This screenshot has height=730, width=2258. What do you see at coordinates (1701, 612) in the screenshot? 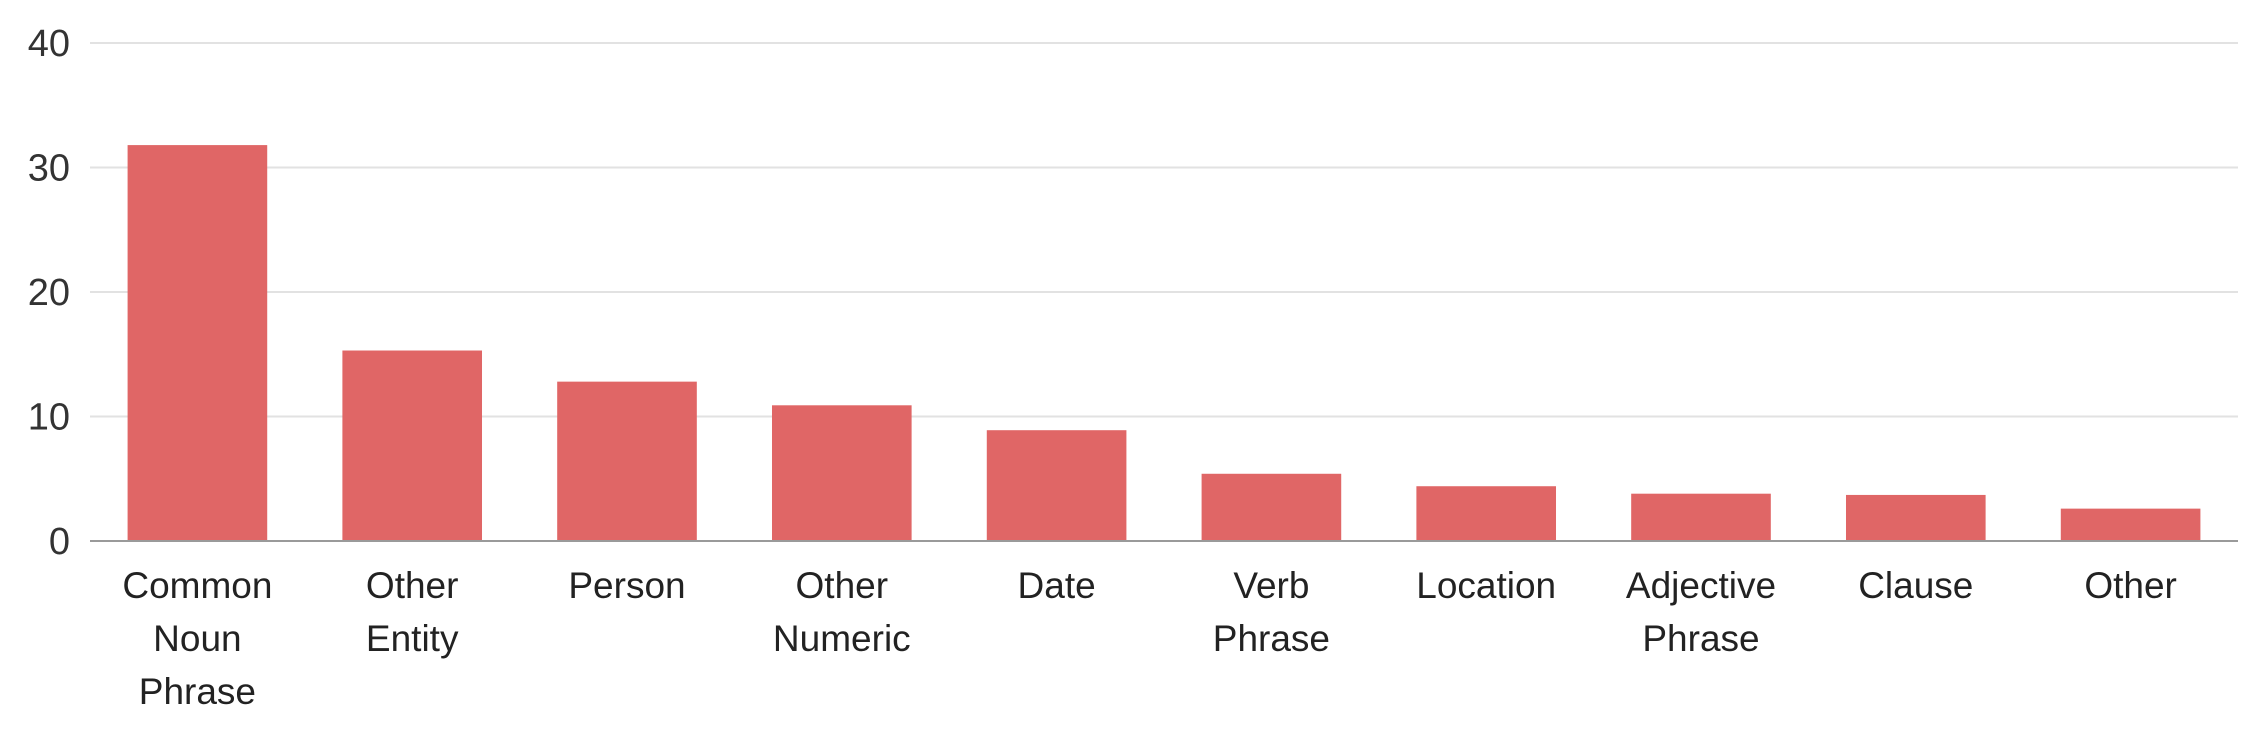
I see `x-category-label: Adjective Phrase` at bounding box center [1701, 612].